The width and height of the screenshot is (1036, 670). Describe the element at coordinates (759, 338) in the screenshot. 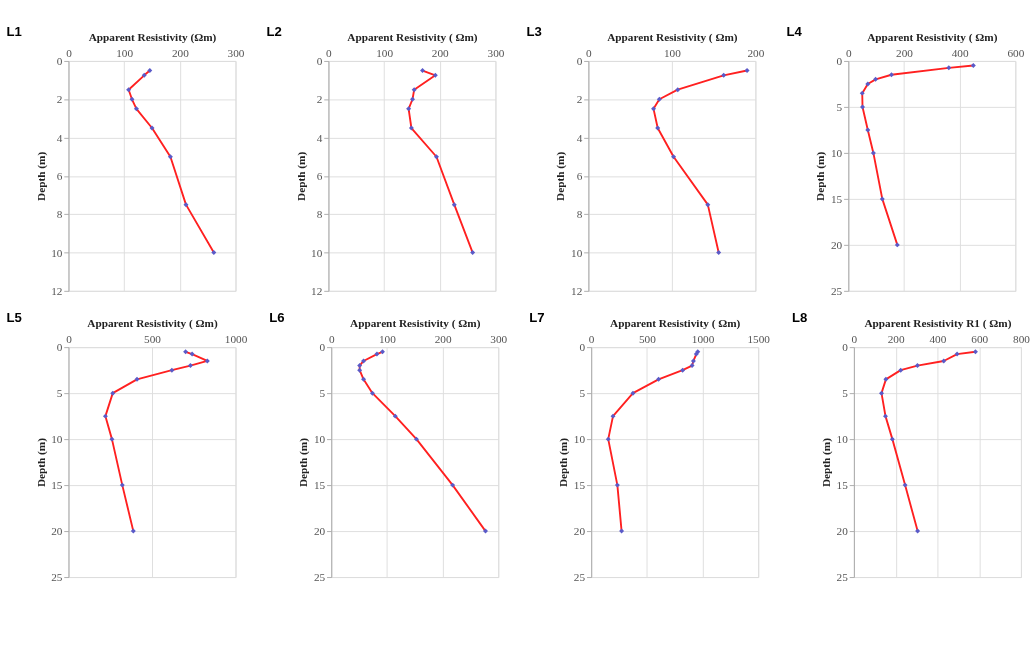

I see `x-tick-label: 1500` at that location.